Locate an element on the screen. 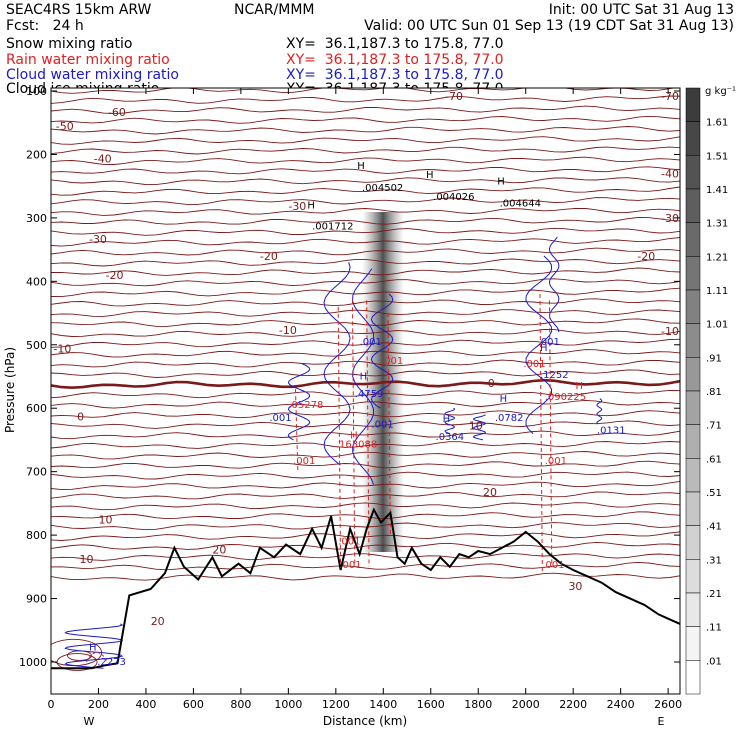 The height and width of the screenshot is (740, 740). y-tick-label: 1000 is located at coordinates (33, 662).